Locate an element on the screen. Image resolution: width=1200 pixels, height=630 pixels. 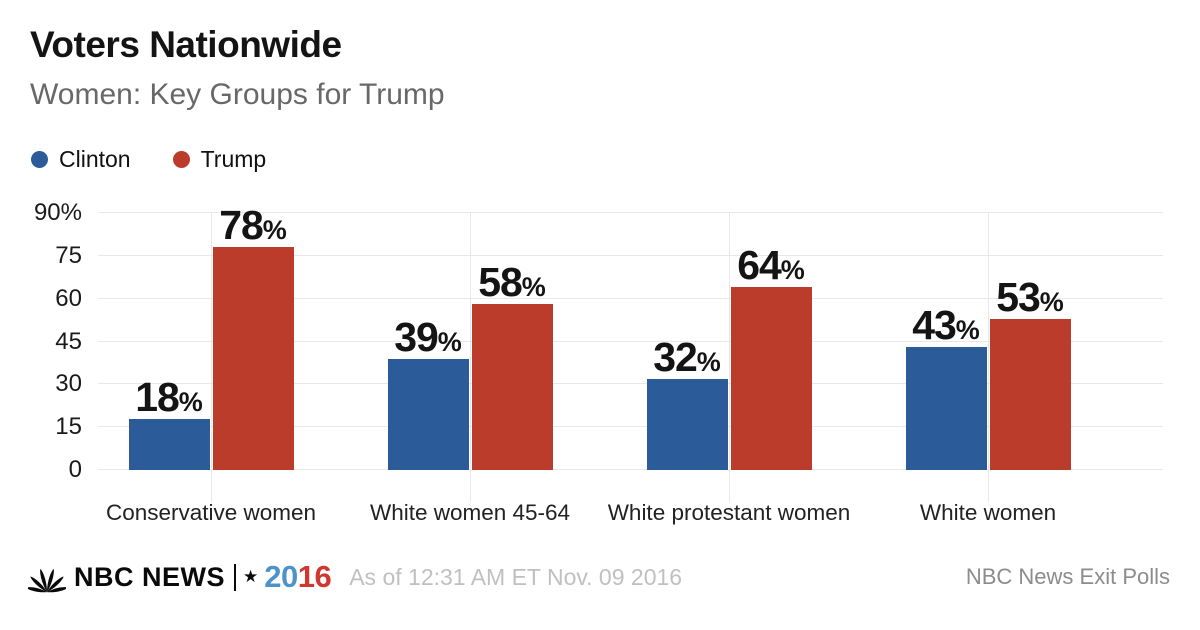
value-label: 43% is located at coordinates (946, 325).